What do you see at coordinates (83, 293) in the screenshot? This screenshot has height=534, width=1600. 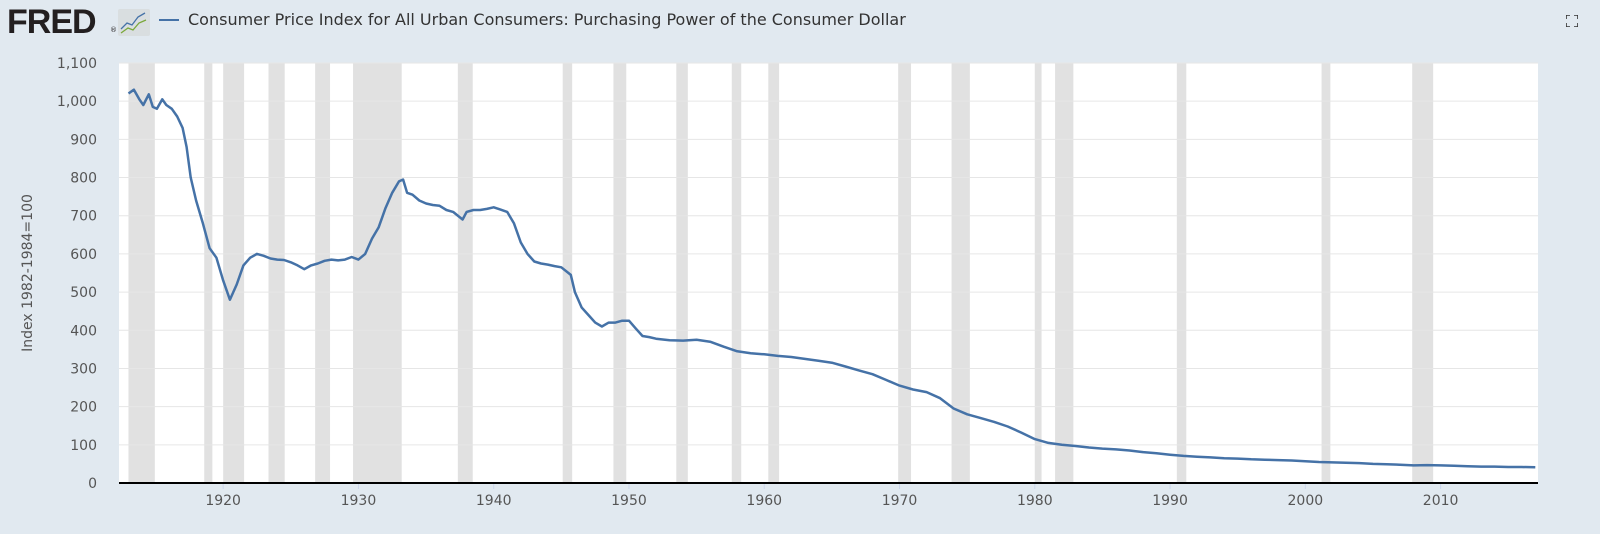 I see `y-tick-label: 500` at bounding box center [83, 293].